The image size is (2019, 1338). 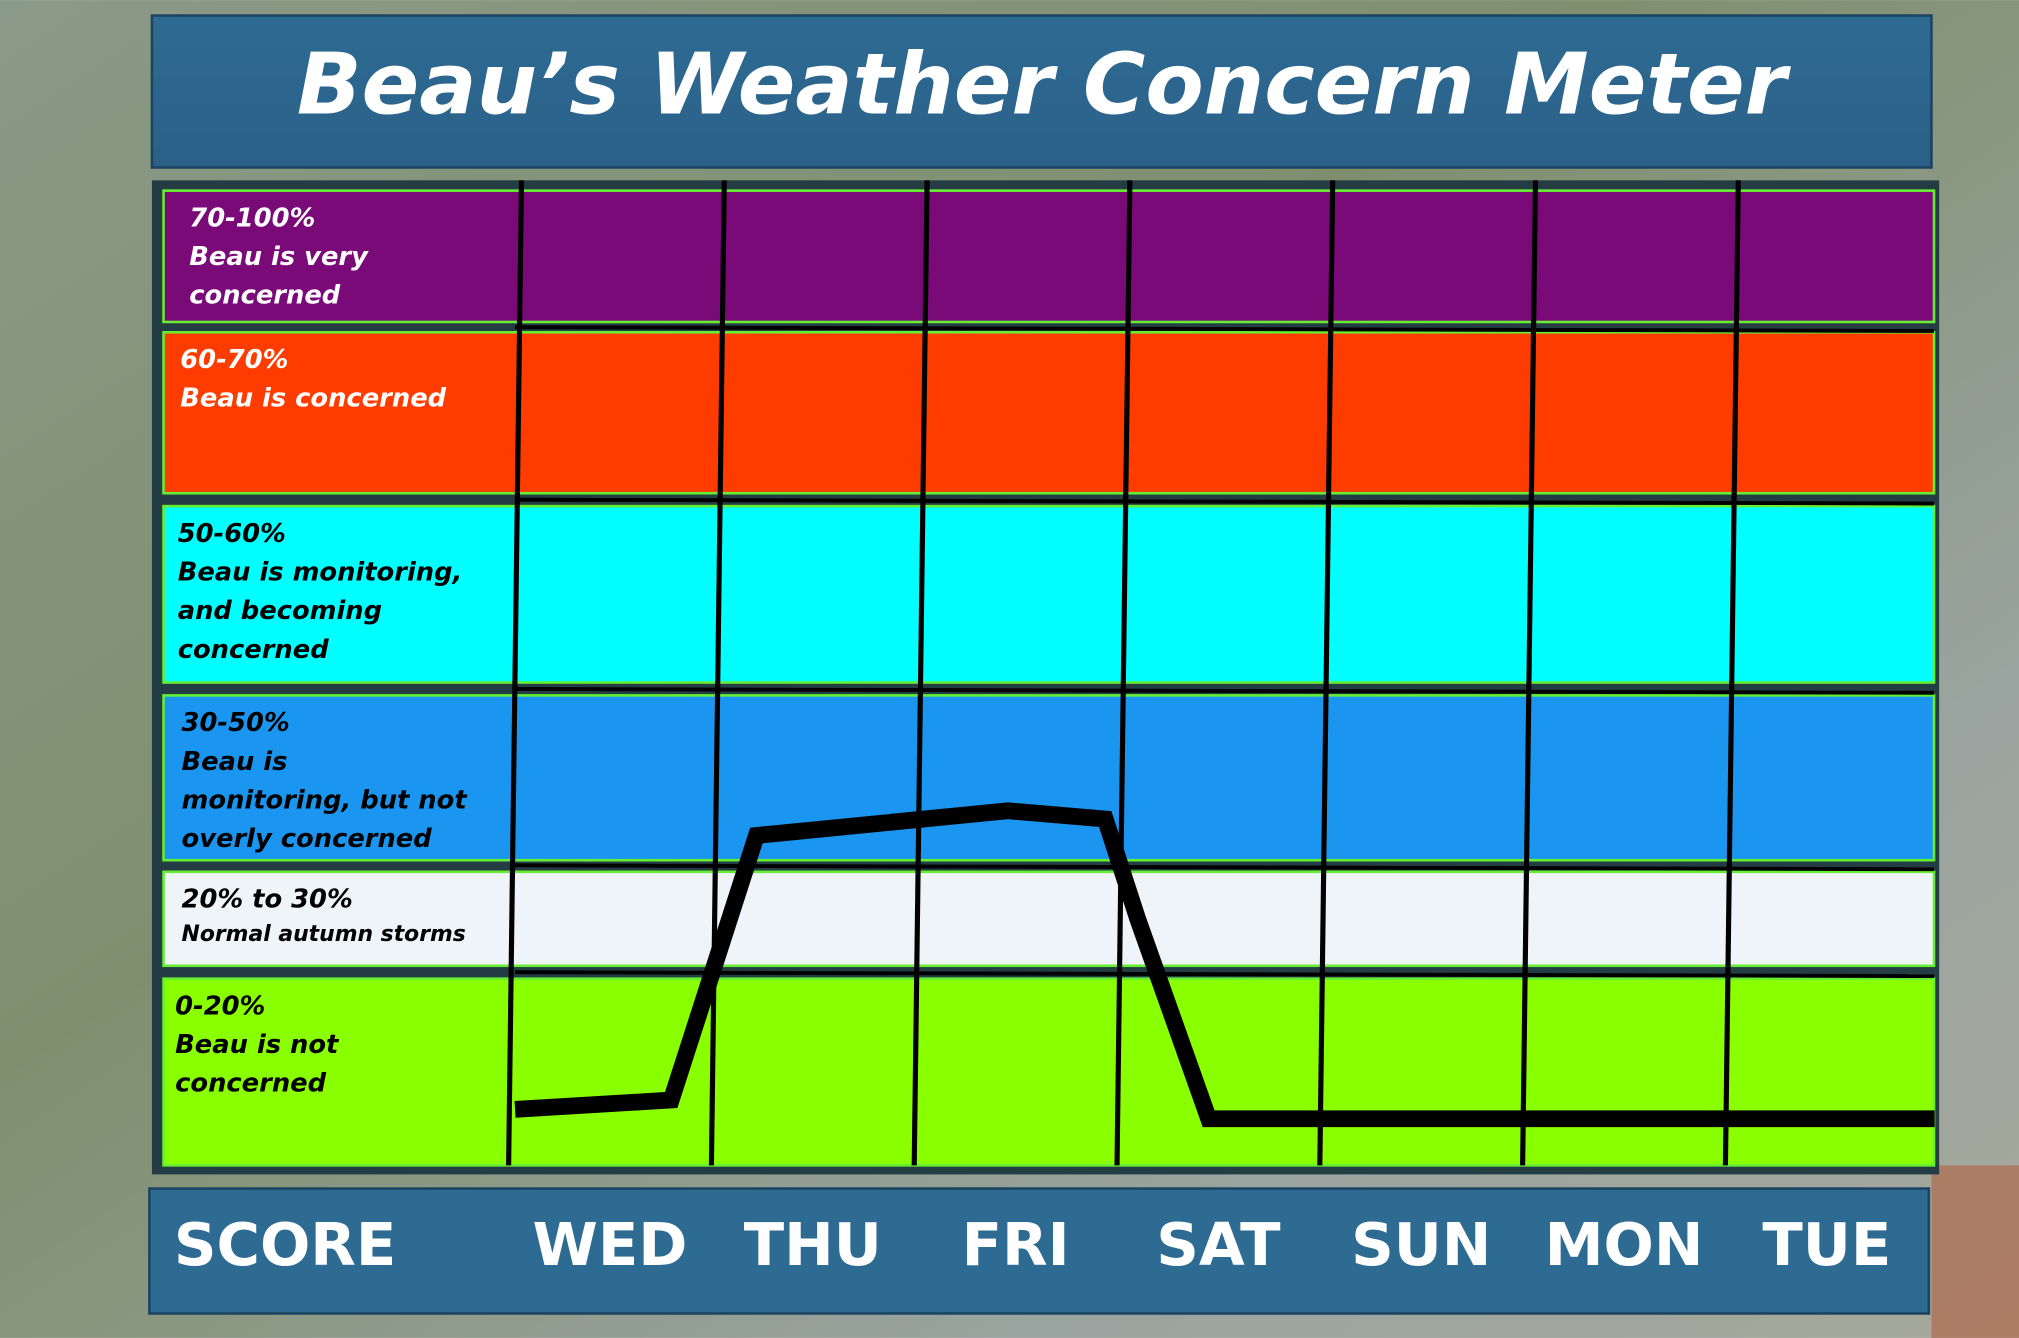 What do you see at coordinates (313, 399) in the screenshot?
I see `band-label: Beau is concerned` at bounding box center [313, 399].